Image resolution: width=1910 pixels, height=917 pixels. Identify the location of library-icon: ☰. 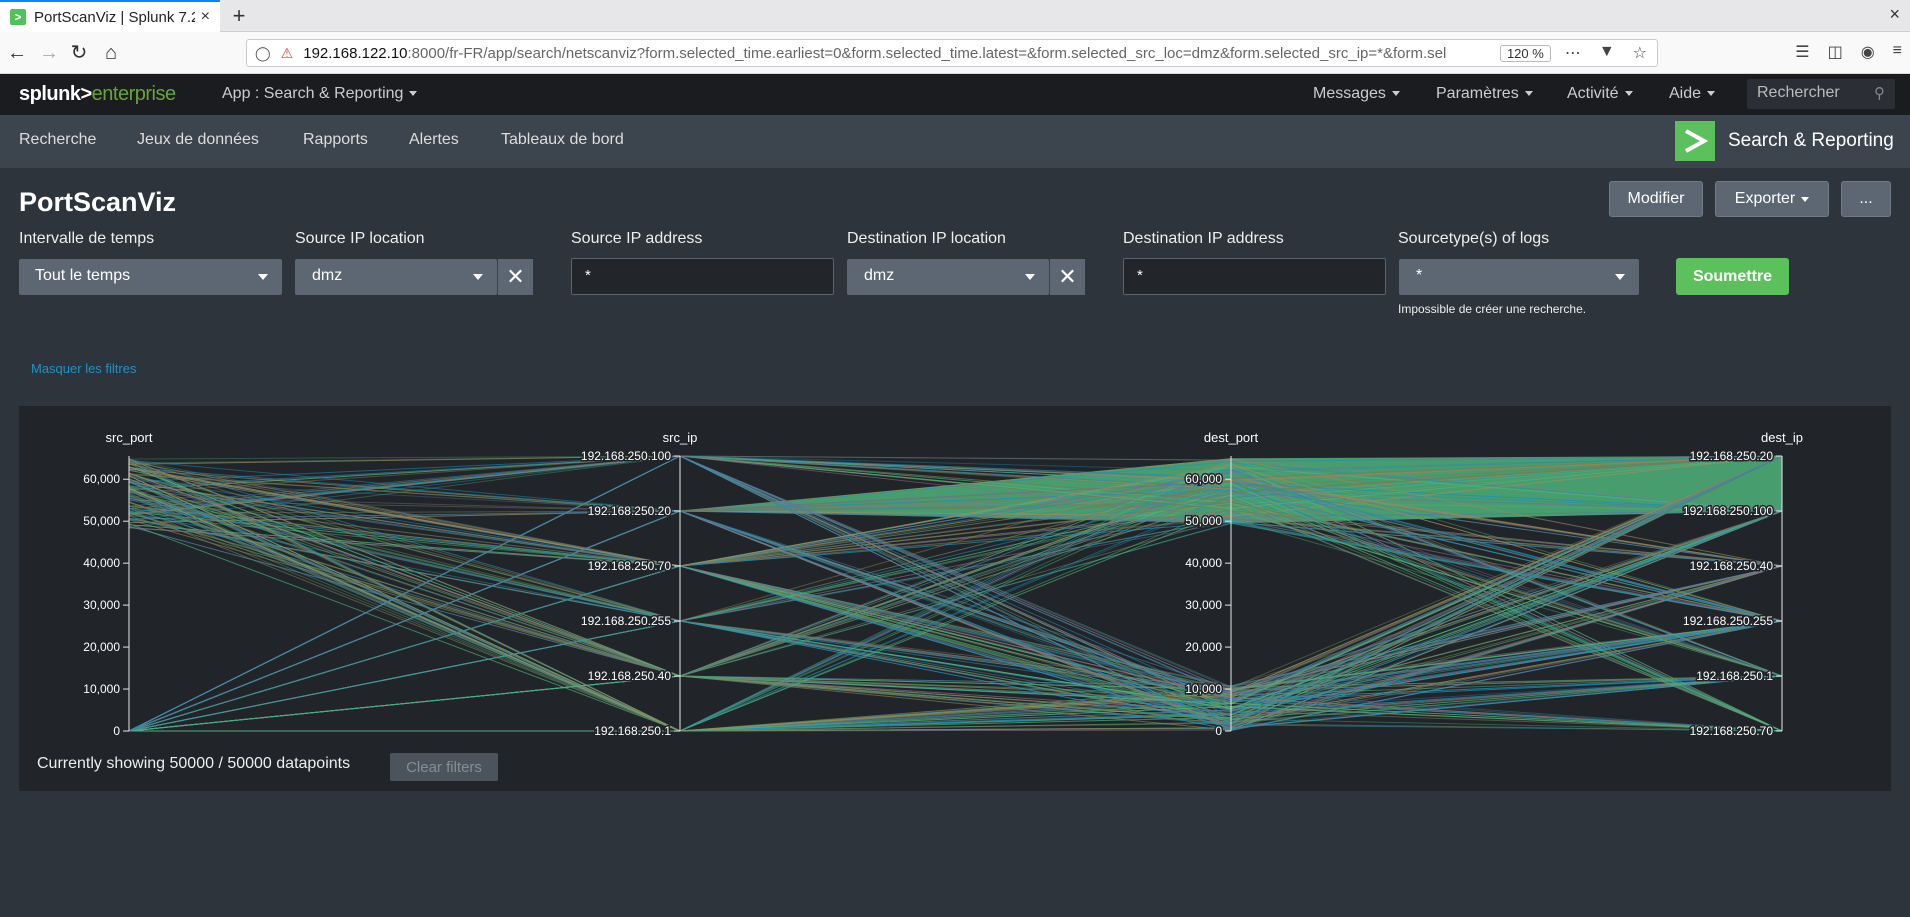
(1802, 52).